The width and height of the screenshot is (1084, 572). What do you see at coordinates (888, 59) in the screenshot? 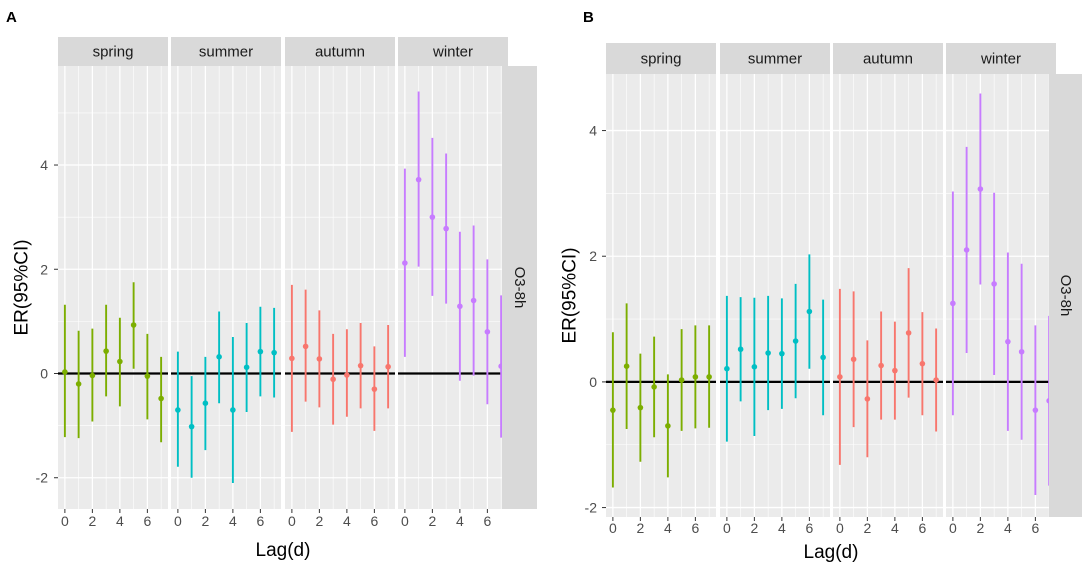
I see `facet-strip-label: autumn` at bounding box center [888, 59].